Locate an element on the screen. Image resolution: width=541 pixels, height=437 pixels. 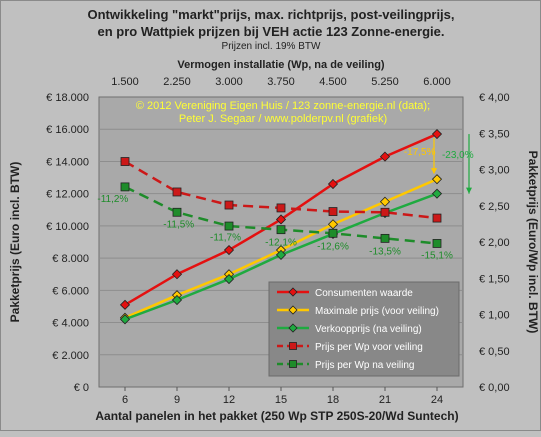
x-top-tick-label: 1.500 is located at coordinates (125, 82).